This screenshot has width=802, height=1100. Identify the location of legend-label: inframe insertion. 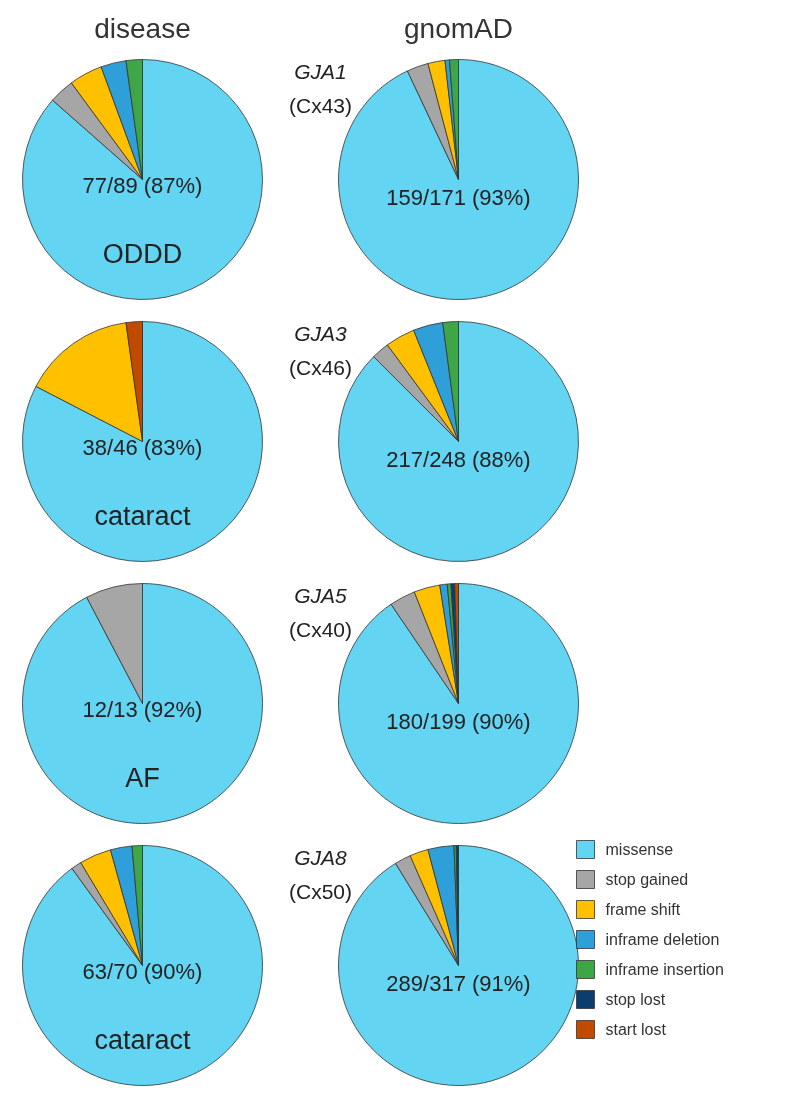
(664, 969).